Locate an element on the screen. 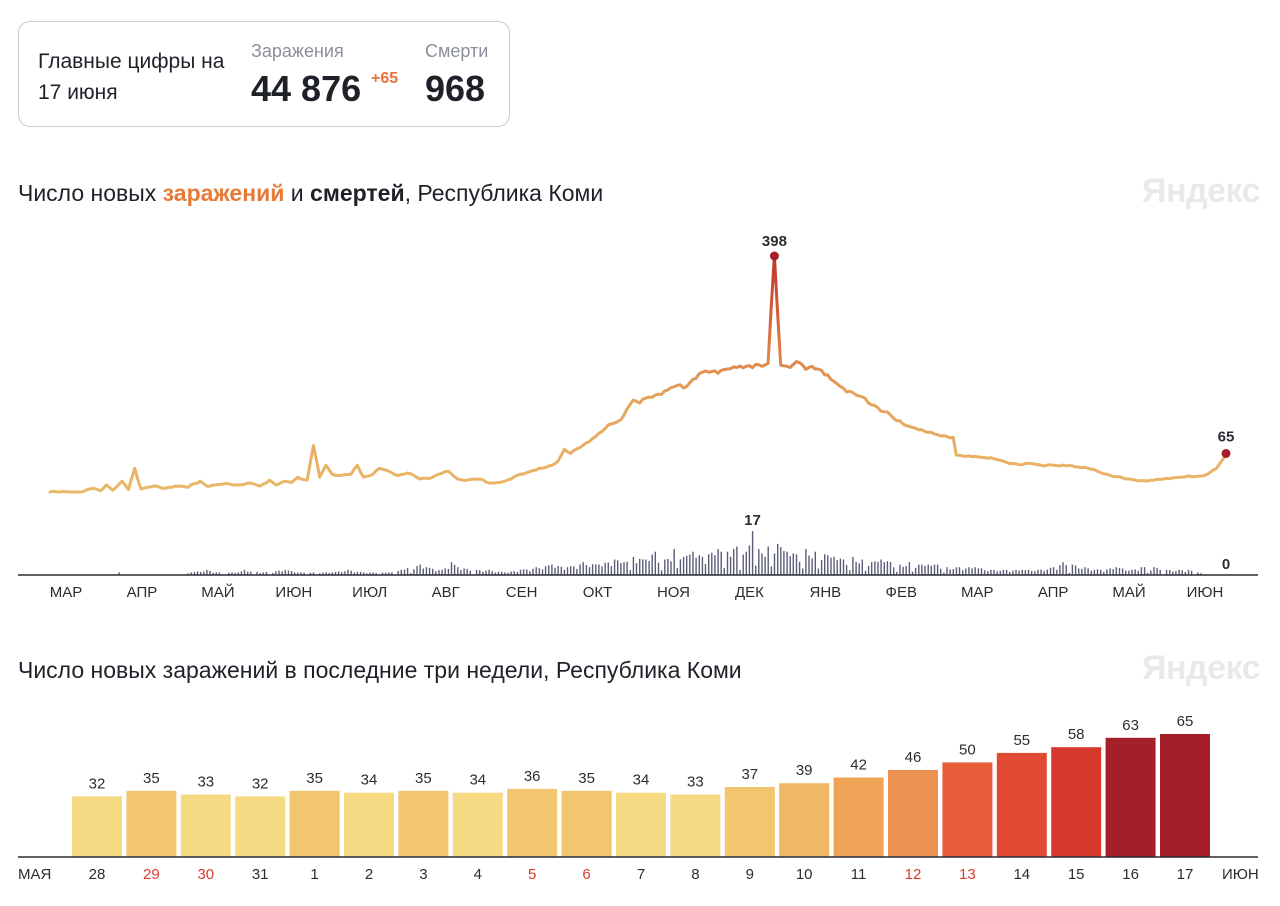 This screenshot has width=1280, height=906. month-label: МАЙ is located at coordinates (217, 592).